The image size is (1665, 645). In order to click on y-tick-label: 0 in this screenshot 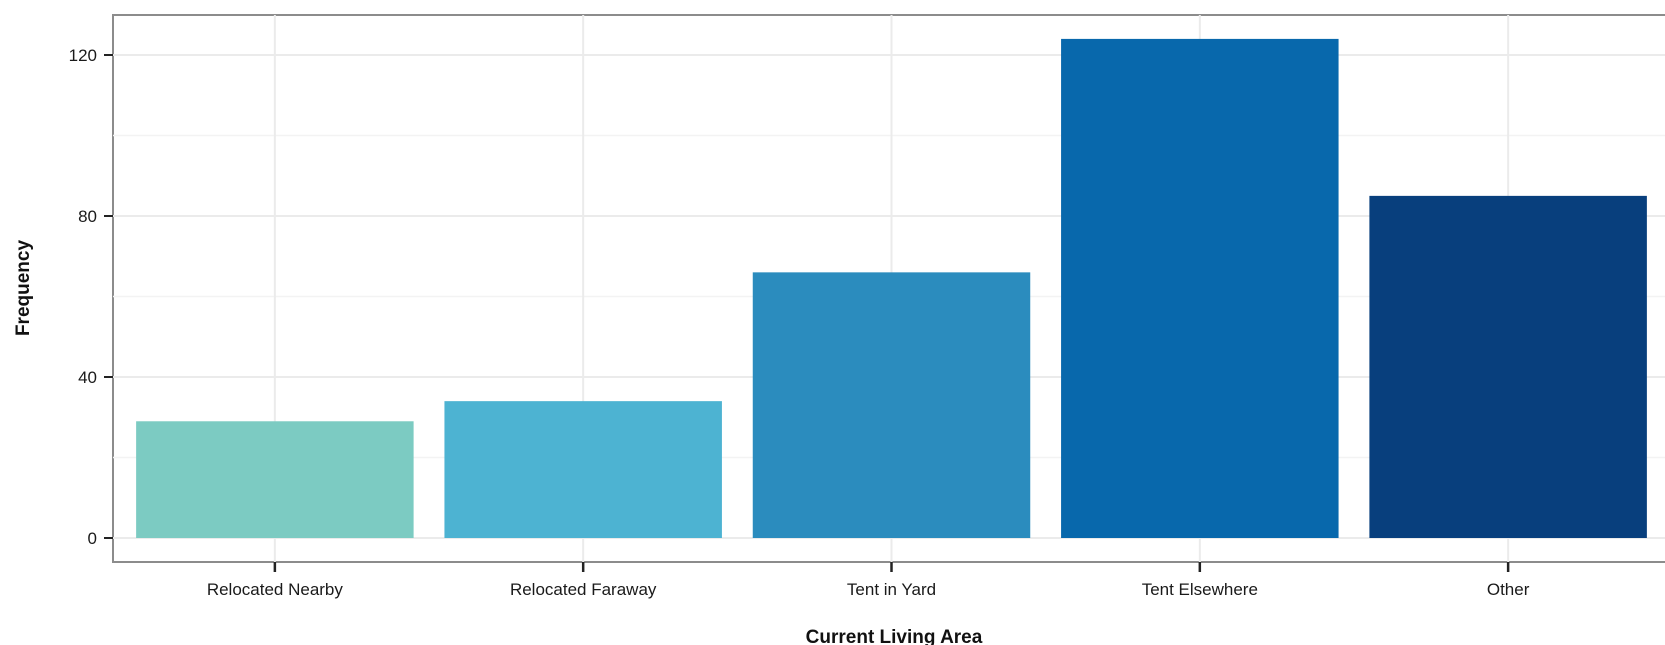, I will do `click(92, 538)`.